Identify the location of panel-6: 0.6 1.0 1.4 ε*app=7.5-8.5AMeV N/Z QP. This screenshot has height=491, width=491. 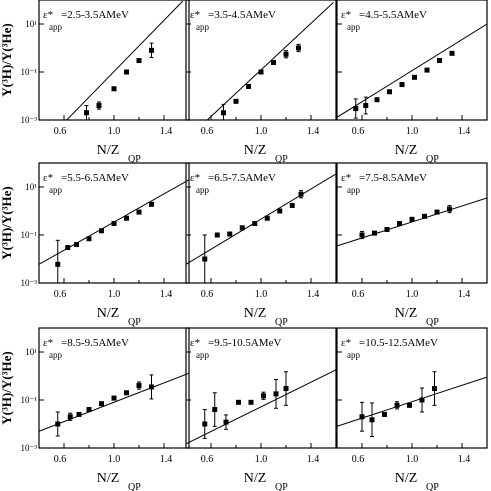
(412, 245).